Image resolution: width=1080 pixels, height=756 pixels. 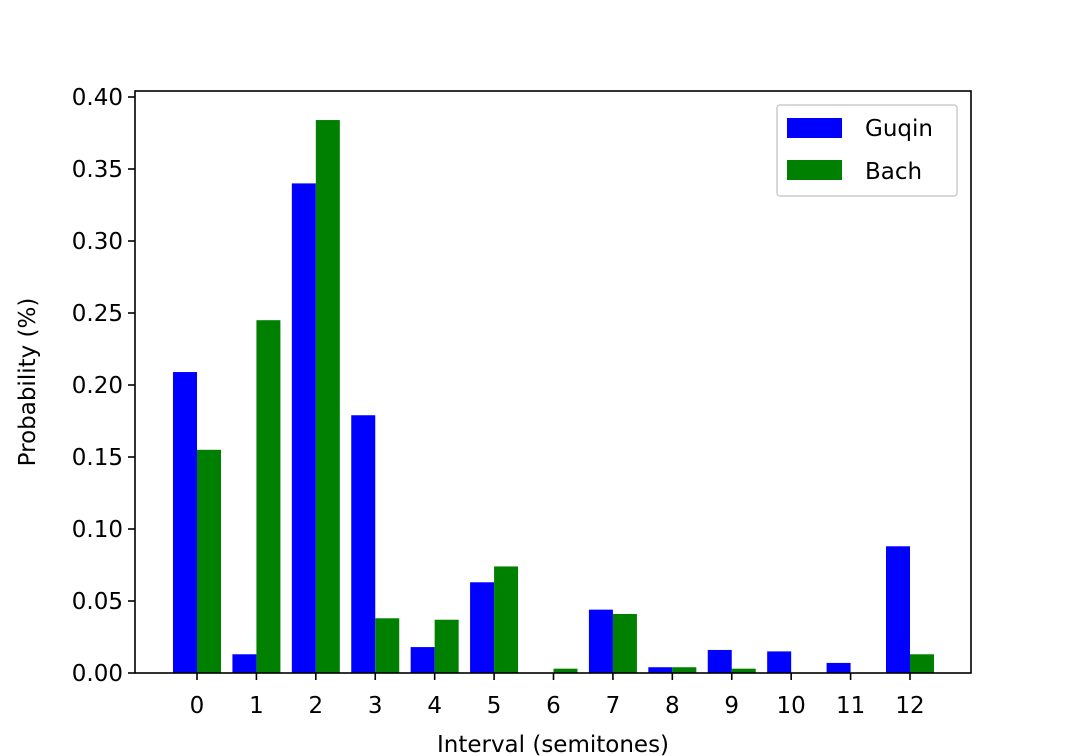 What do you see at coordinates (28, 382) in the screenshot?
I see `y-axis-label: Probability (%)` at bounding box center [28, 382].